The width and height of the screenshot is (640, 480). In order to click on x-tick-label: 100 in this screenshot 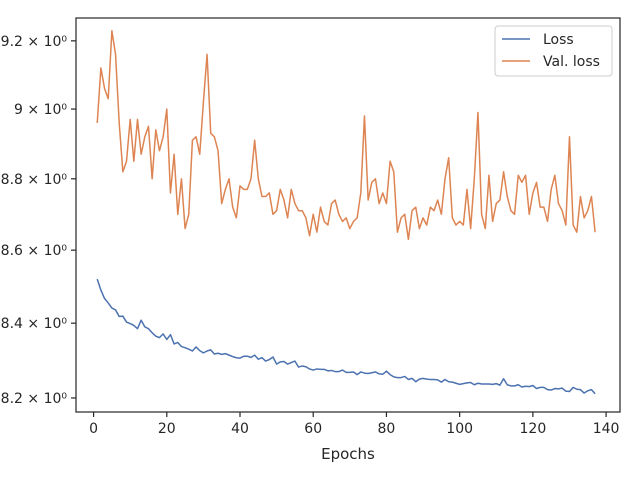, I will do `click(459, 429)`.